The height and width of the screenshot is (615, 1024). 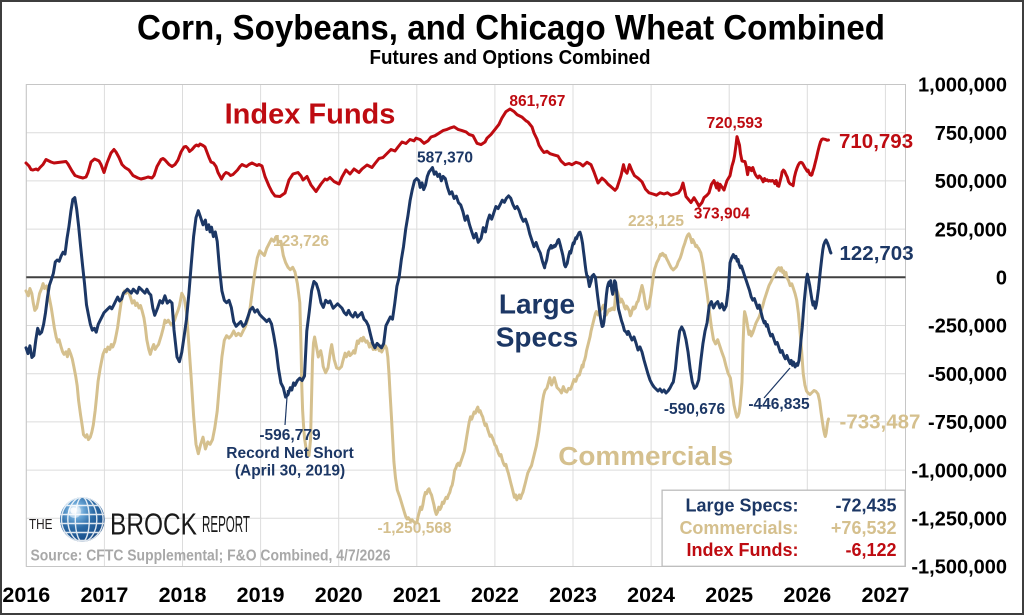 I want to click on svg-text: -1,500,000, so click(x=959, y=568).